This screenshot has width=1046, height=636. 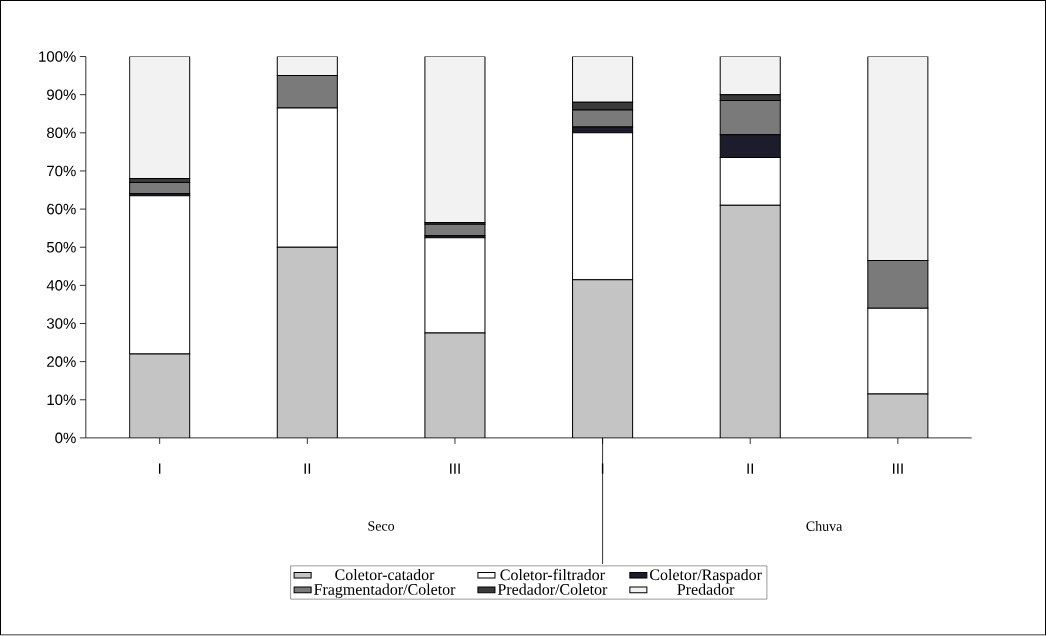 What do you see at coordinates (61, 171) in the screenshot?
I see `y-tick-label: 70%` at bounding box center [61, 171].